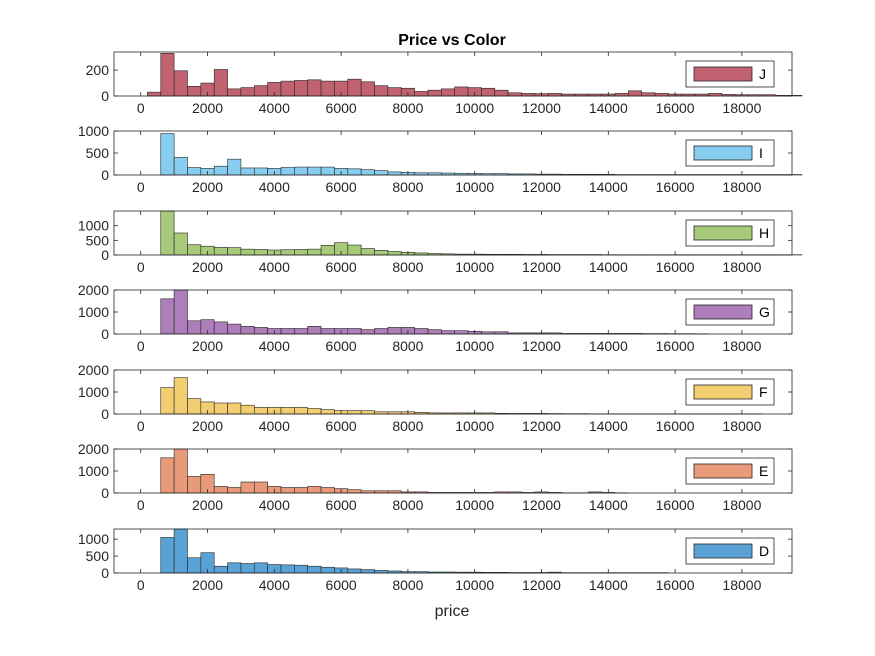 Image resolution: width=875 pixels, height=656 pixels. What do you see at coordinates (141, 108) in the screenshot?
I see `x-tick-label-j: 0` at bounding box center [141, 108].